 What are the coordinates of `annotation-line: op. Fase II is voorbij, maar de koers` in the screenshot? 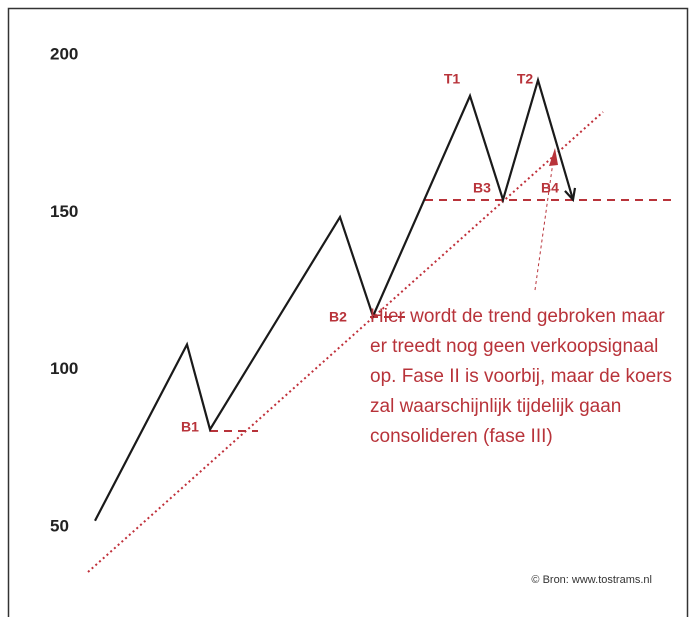 It's located at (521, 376).